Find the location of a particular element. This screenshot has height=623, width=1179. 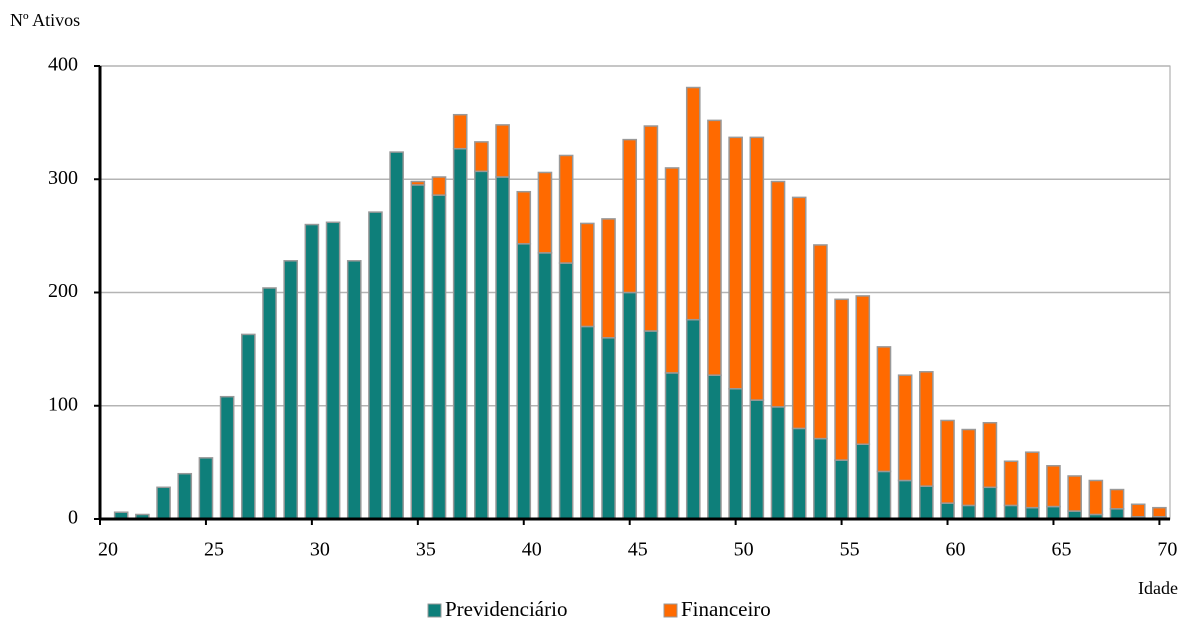

x-tick-label: 50 is located at coordinates (744, 550).